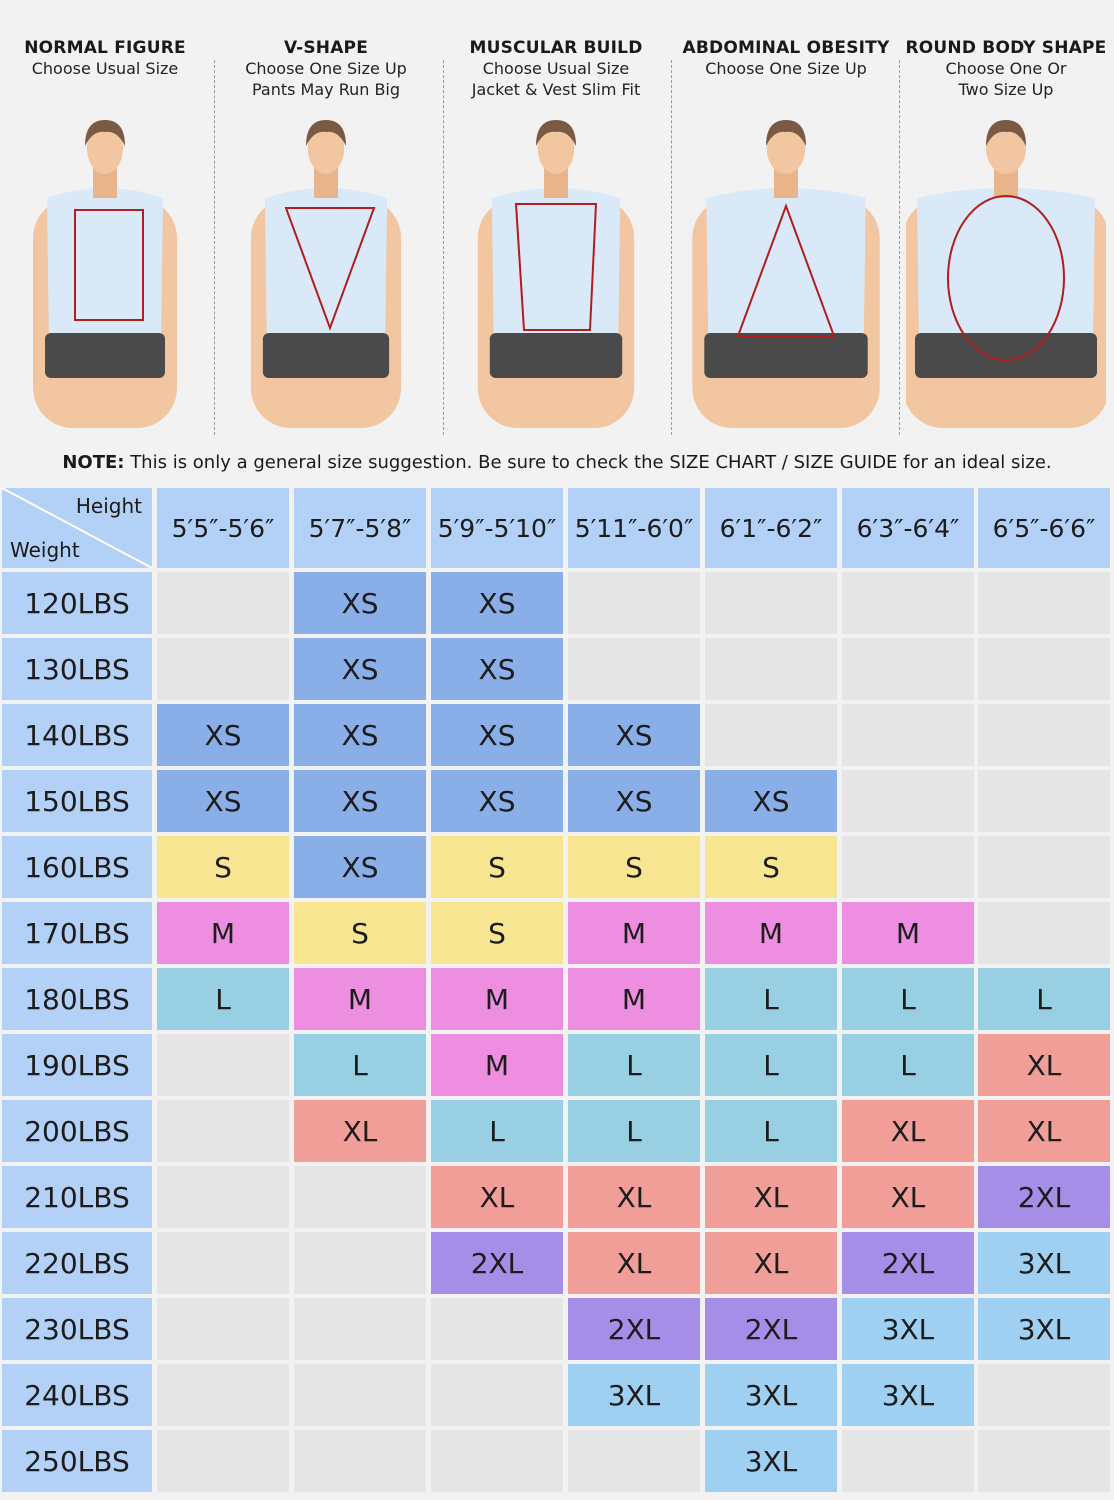  What do you see at coordinates (108, 506) in the screenshot?
I see `height-axis-label: Height` at bounding box center [108, 506].